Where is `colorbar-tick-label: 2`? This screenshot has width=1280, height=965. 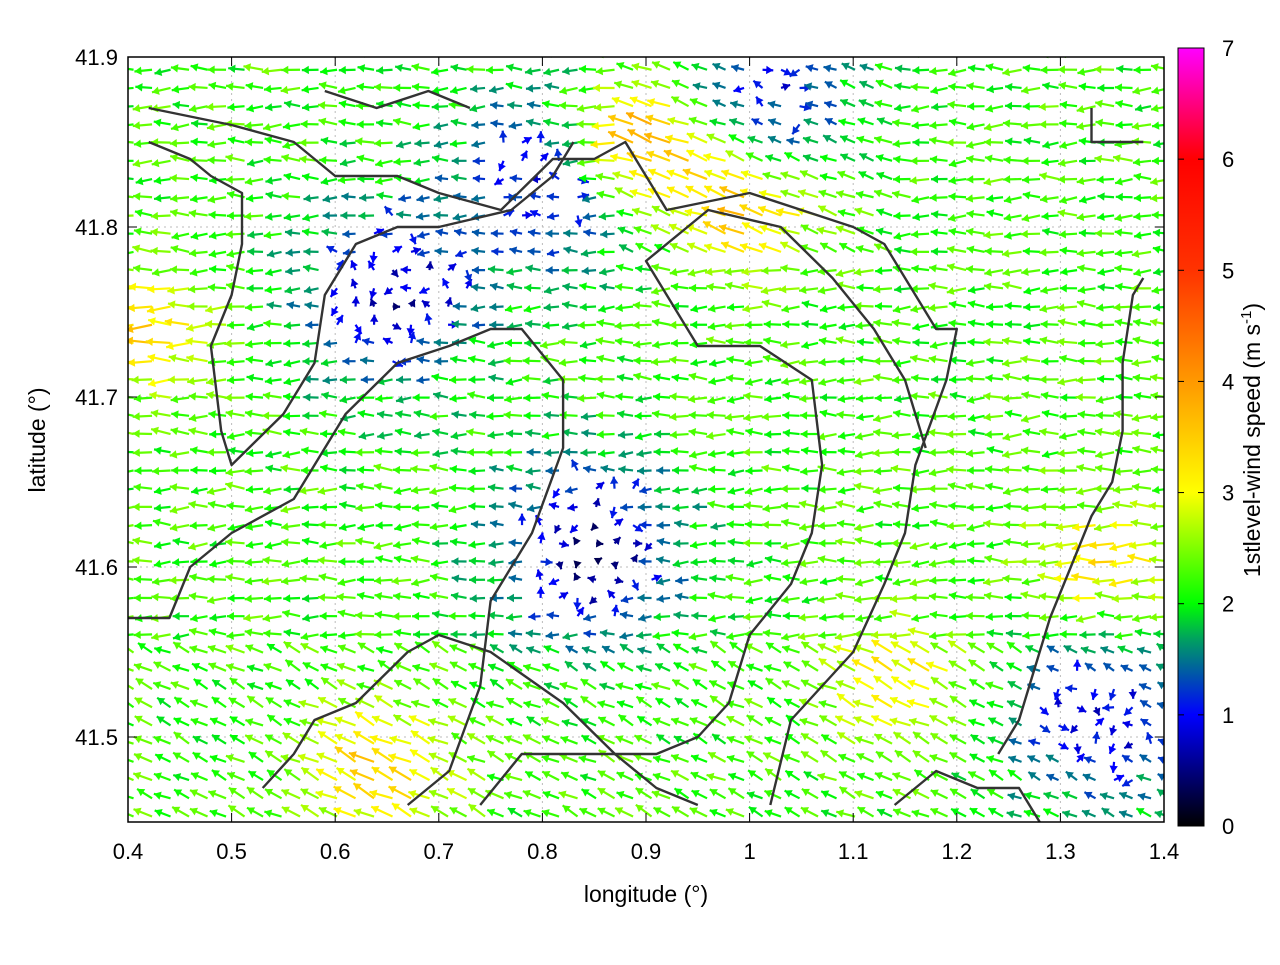
colorbar-tick-label: 2 is located at coordinates (1228, 604).